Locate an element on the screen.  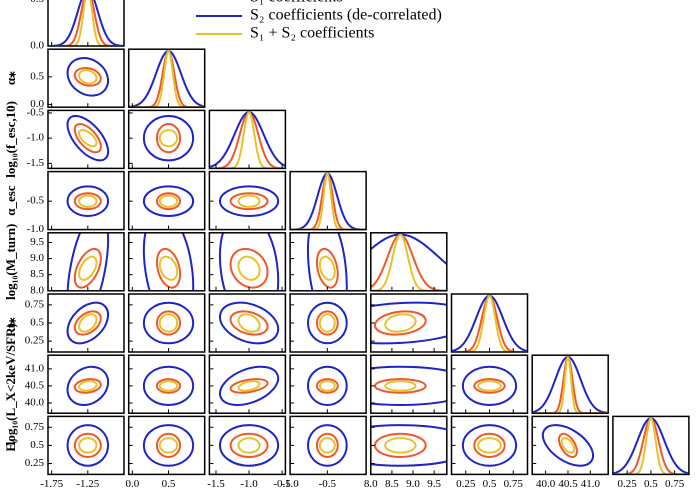
legend-label: S₁ + S₂ coefficients is located at coordinates (312, 33).